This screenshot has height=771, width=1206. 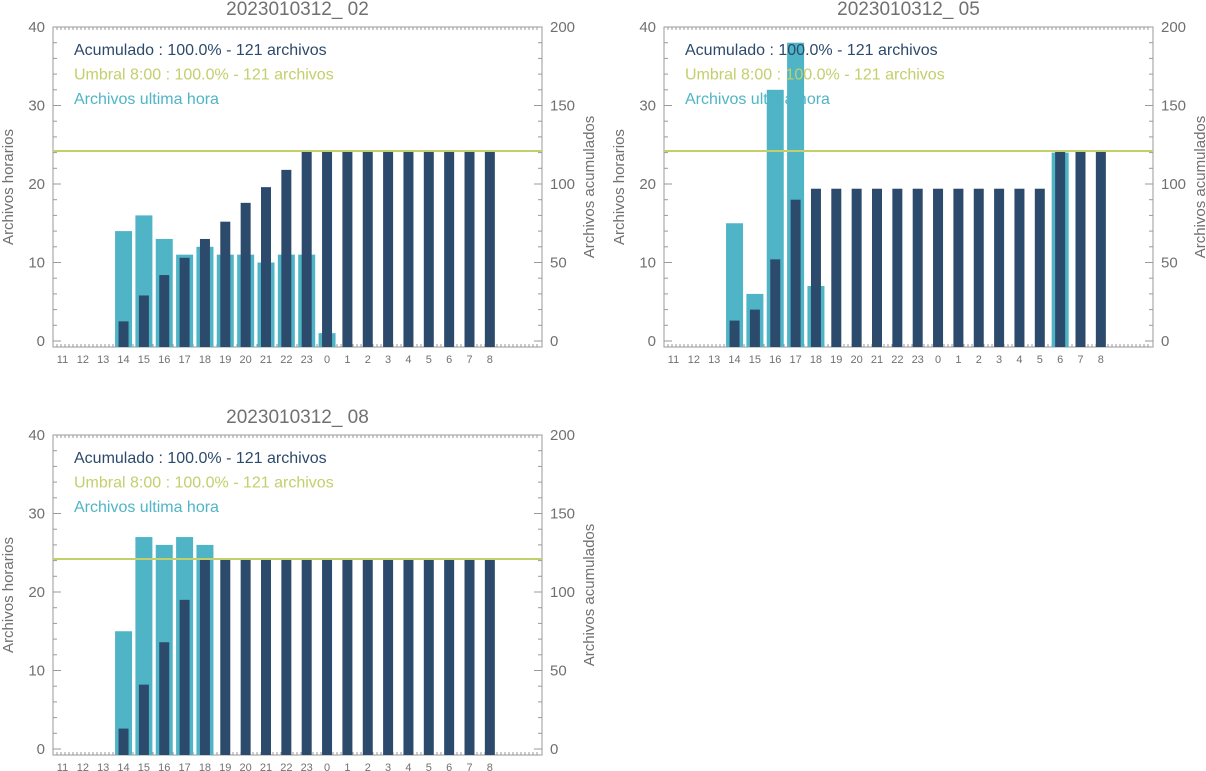 What do you see at coordinates (1040, 360) in the screenshot?
I see `x-tick-label: 5` at bounding box center [1040, 360].